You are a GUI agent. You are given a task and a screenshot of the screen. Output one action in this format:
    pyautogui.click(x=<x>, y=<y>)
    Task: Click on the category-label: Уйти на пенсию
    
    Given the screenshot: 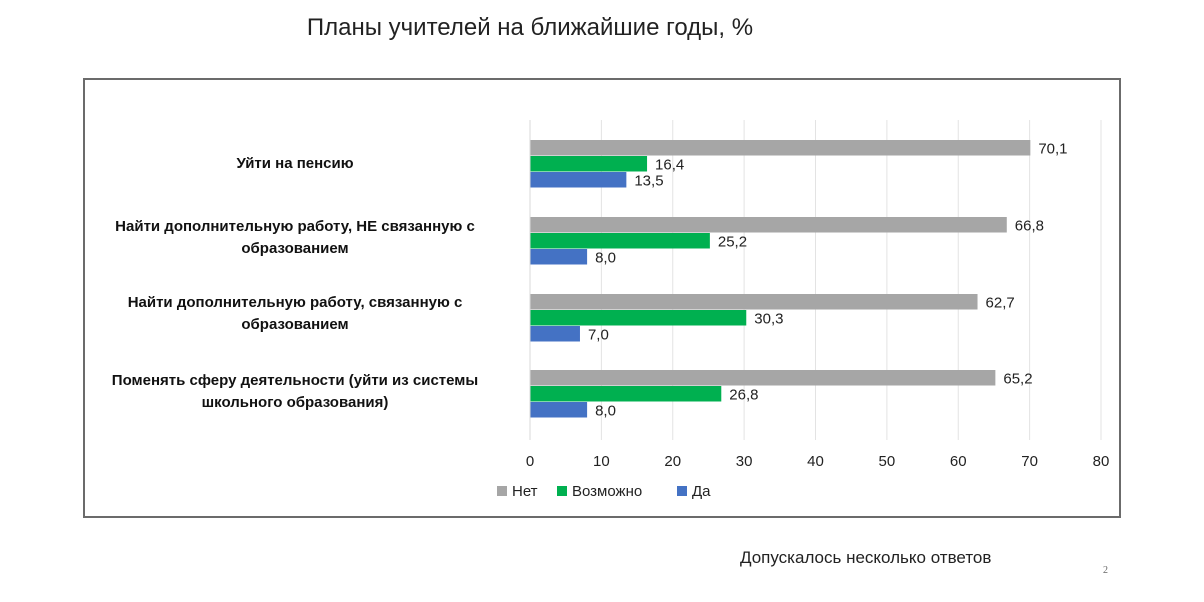 What is the action you would take?
    pyautogui.click(x=295, y=164)
    